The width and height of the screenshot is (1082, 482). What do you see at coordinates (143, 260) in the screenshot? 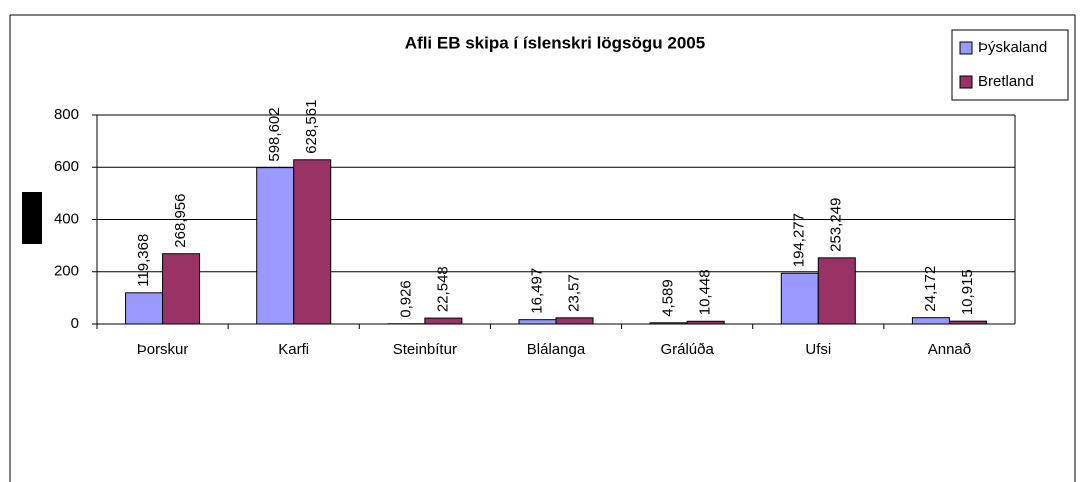
I see `value-label: 119,368` at bounding box center [143, 260].